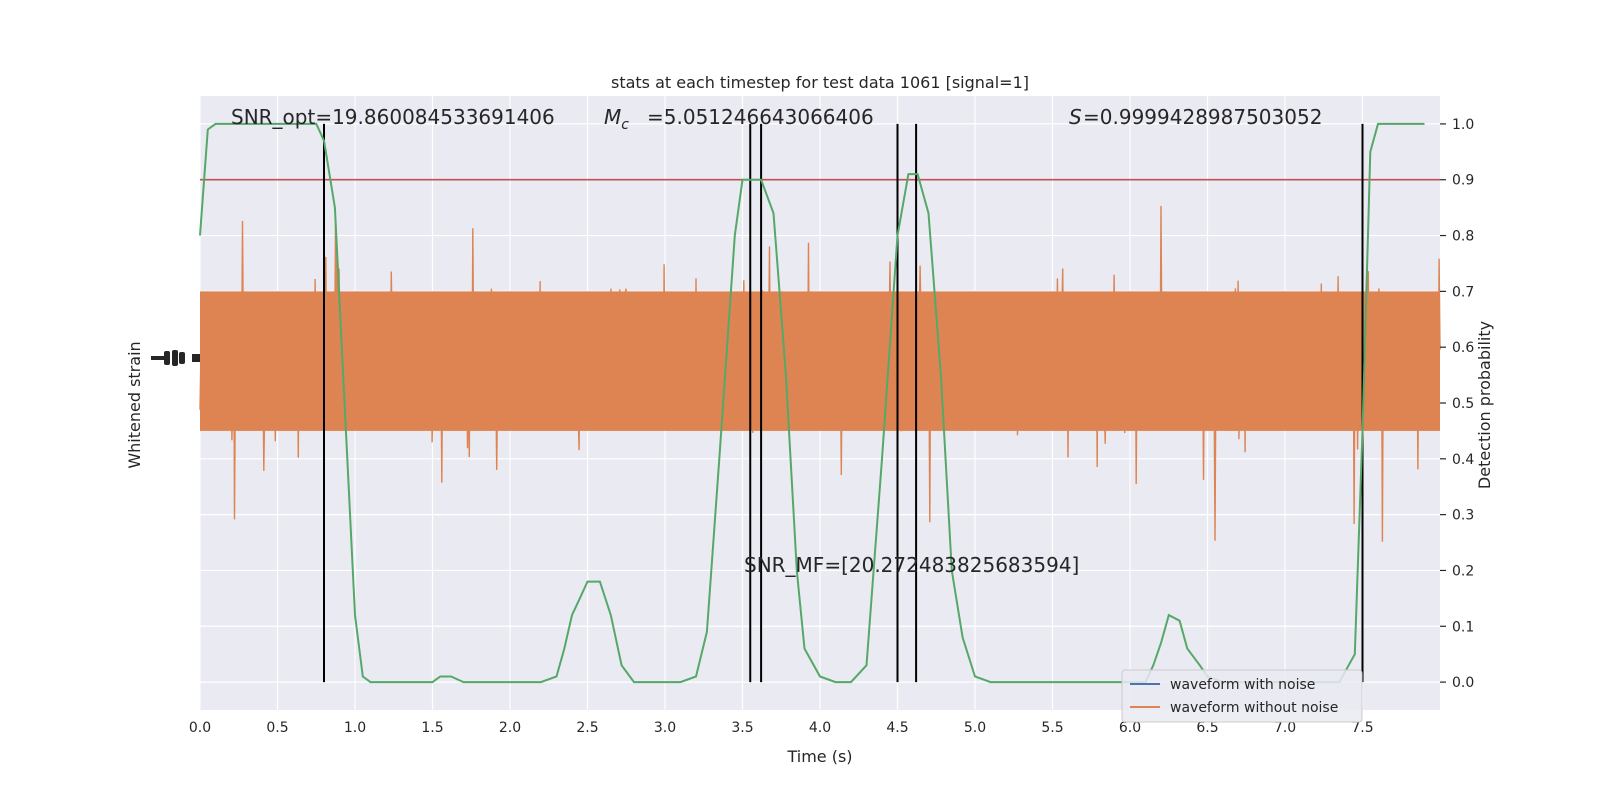 The image size is (1600, 800). What do you see at coordinates (1202, 117) in the screenshot?
I see `s-annotation: =0.9999428987503052` at bounding box center [1202, 117].